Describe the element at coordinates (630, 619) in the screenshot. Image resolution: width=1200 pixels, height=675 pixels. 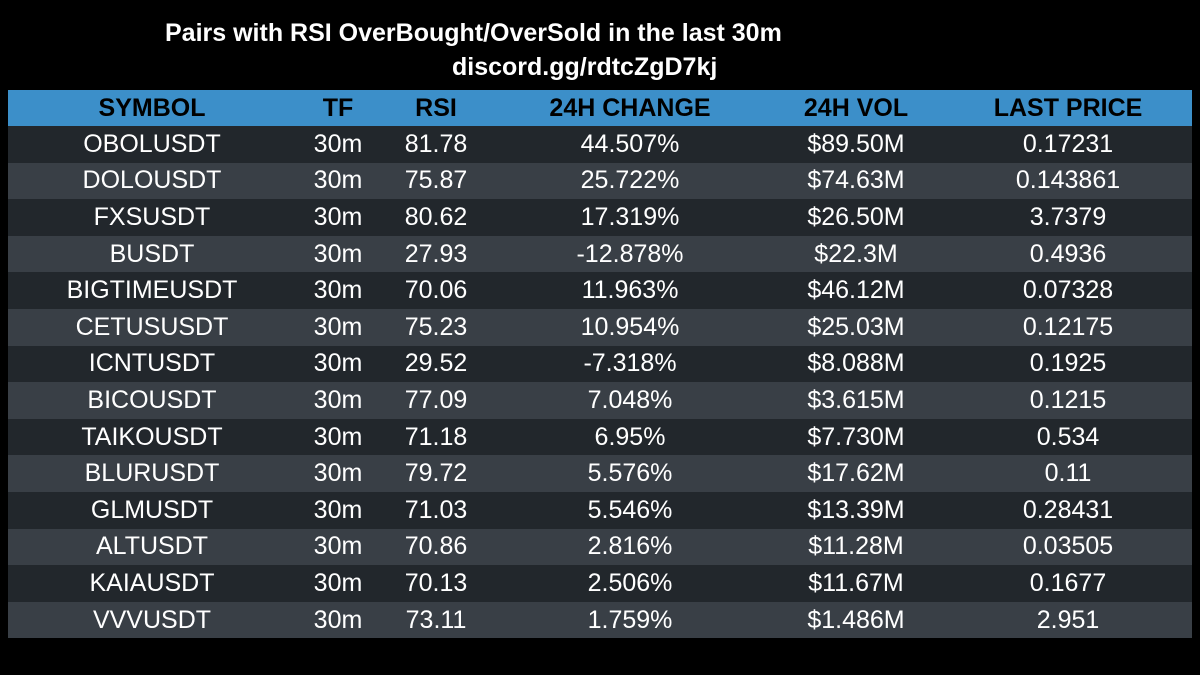
I see `cell-24h-change: 1.759%` at that location.